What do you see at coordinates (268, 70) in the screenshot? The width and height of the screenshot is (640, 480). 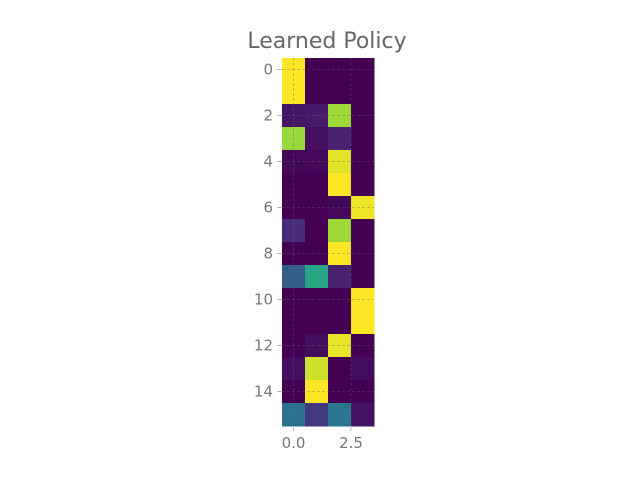 I see `y-tick-label-0: 0` at bounding box center [268, 70].